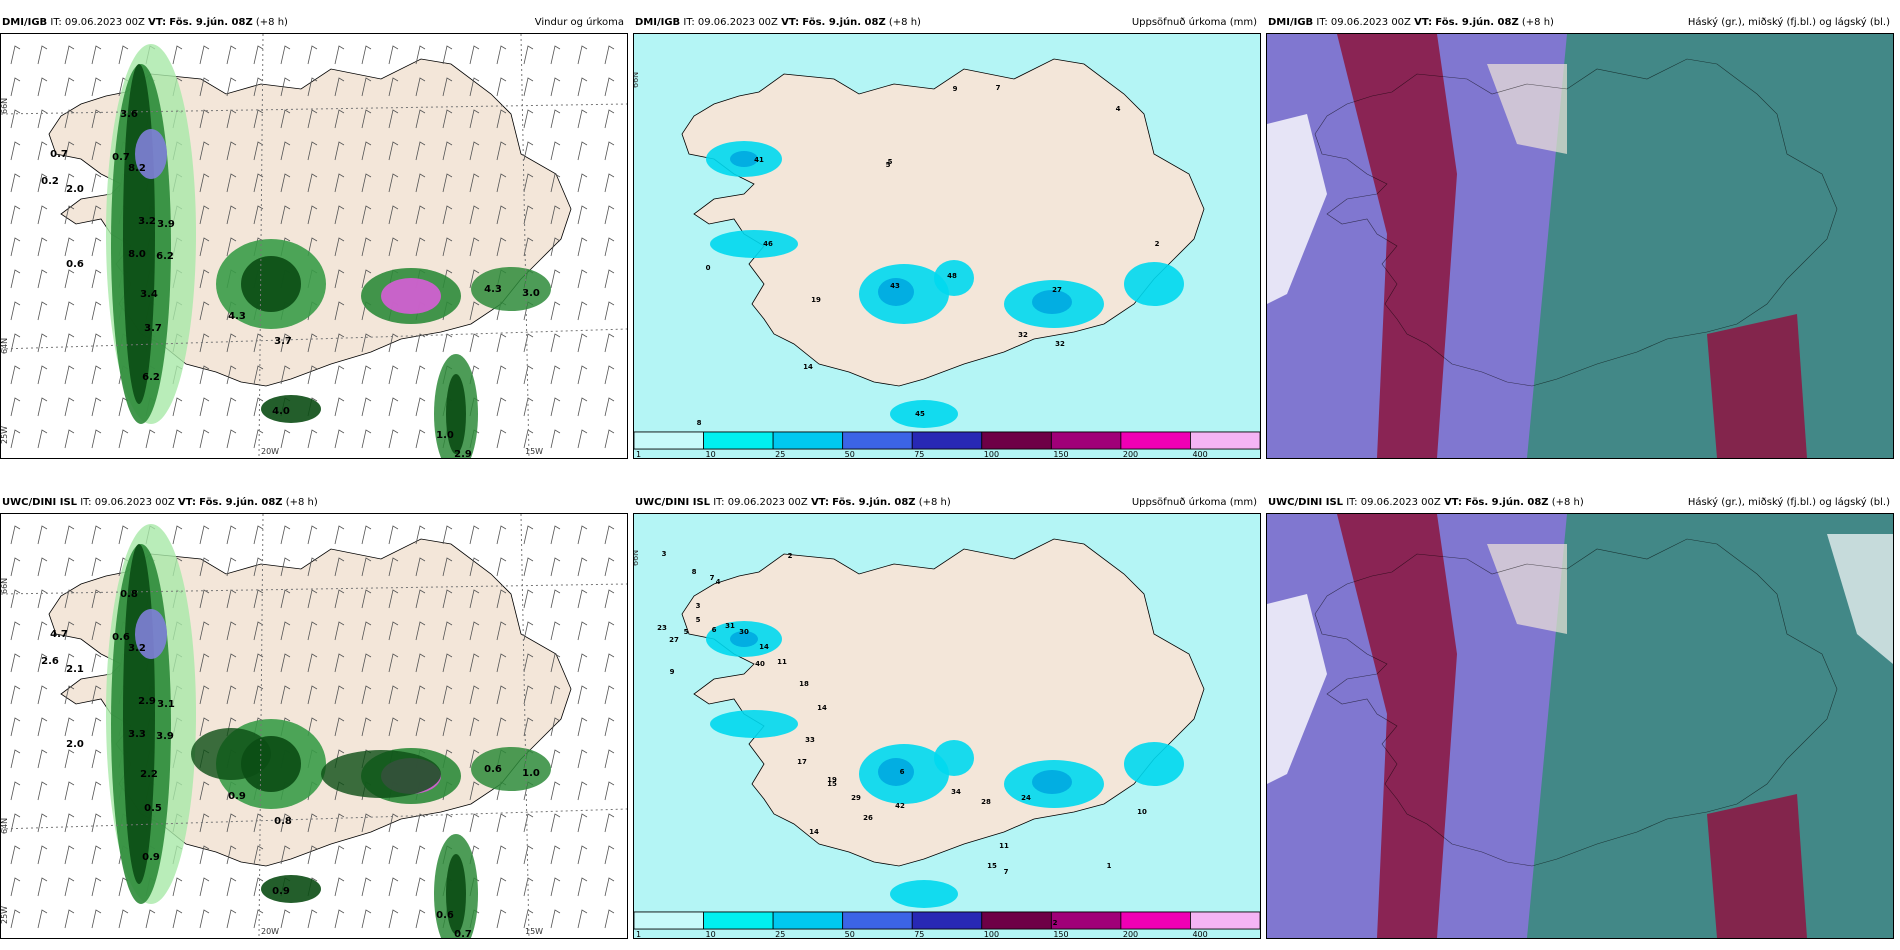  What do you see at coordinates (149, 294) in the screenshot?
I see `wind-top-value-label: 3.4` at bounding box center [149, 294].